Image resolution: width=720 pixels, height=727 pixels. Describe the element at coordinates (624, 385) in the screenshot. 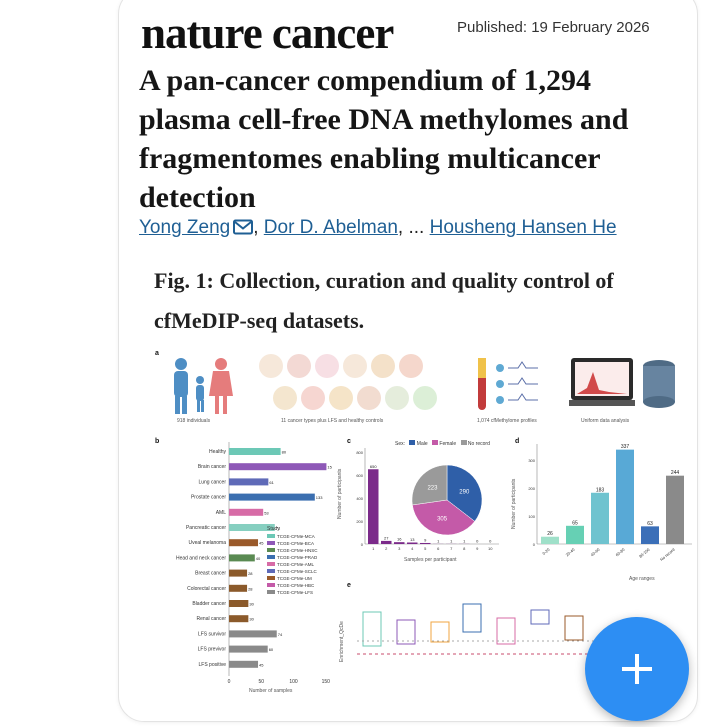

I see `laptop-illustration` at that location.